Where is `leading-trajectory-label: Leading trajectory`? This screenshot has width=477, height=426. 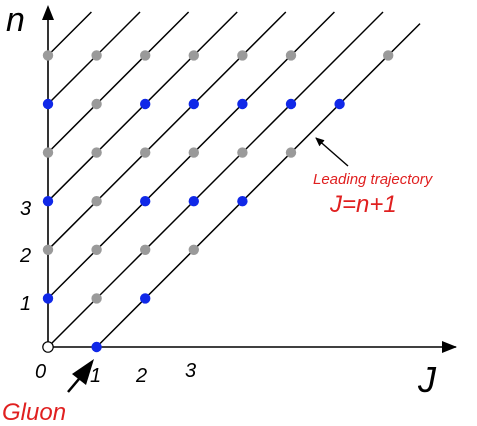 leading-trajectory-label: Leading trajectory is located at coordinates (373, 179).